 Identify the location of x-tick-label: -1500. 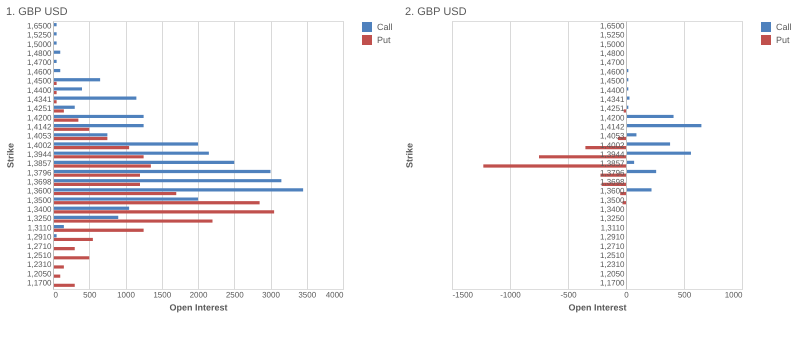
(463, 295).